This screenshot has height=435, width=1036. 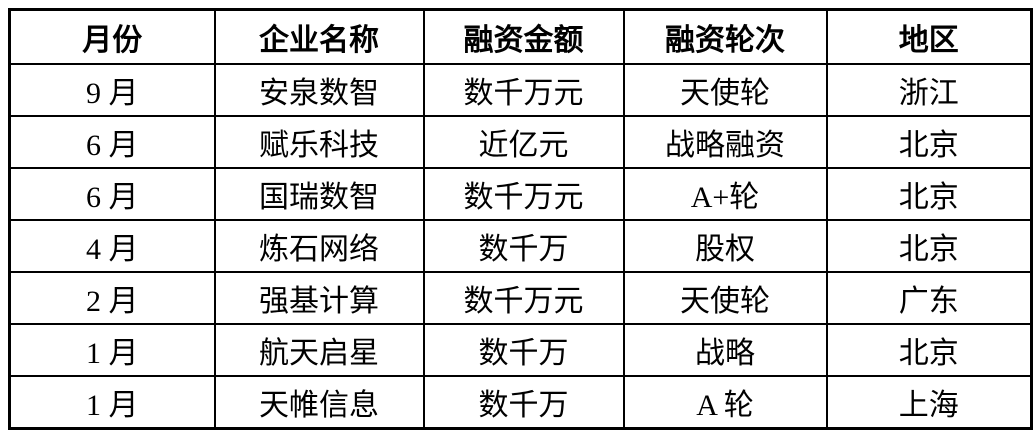 I want to click on cell-round: 战略, so click(x=725, y=350).